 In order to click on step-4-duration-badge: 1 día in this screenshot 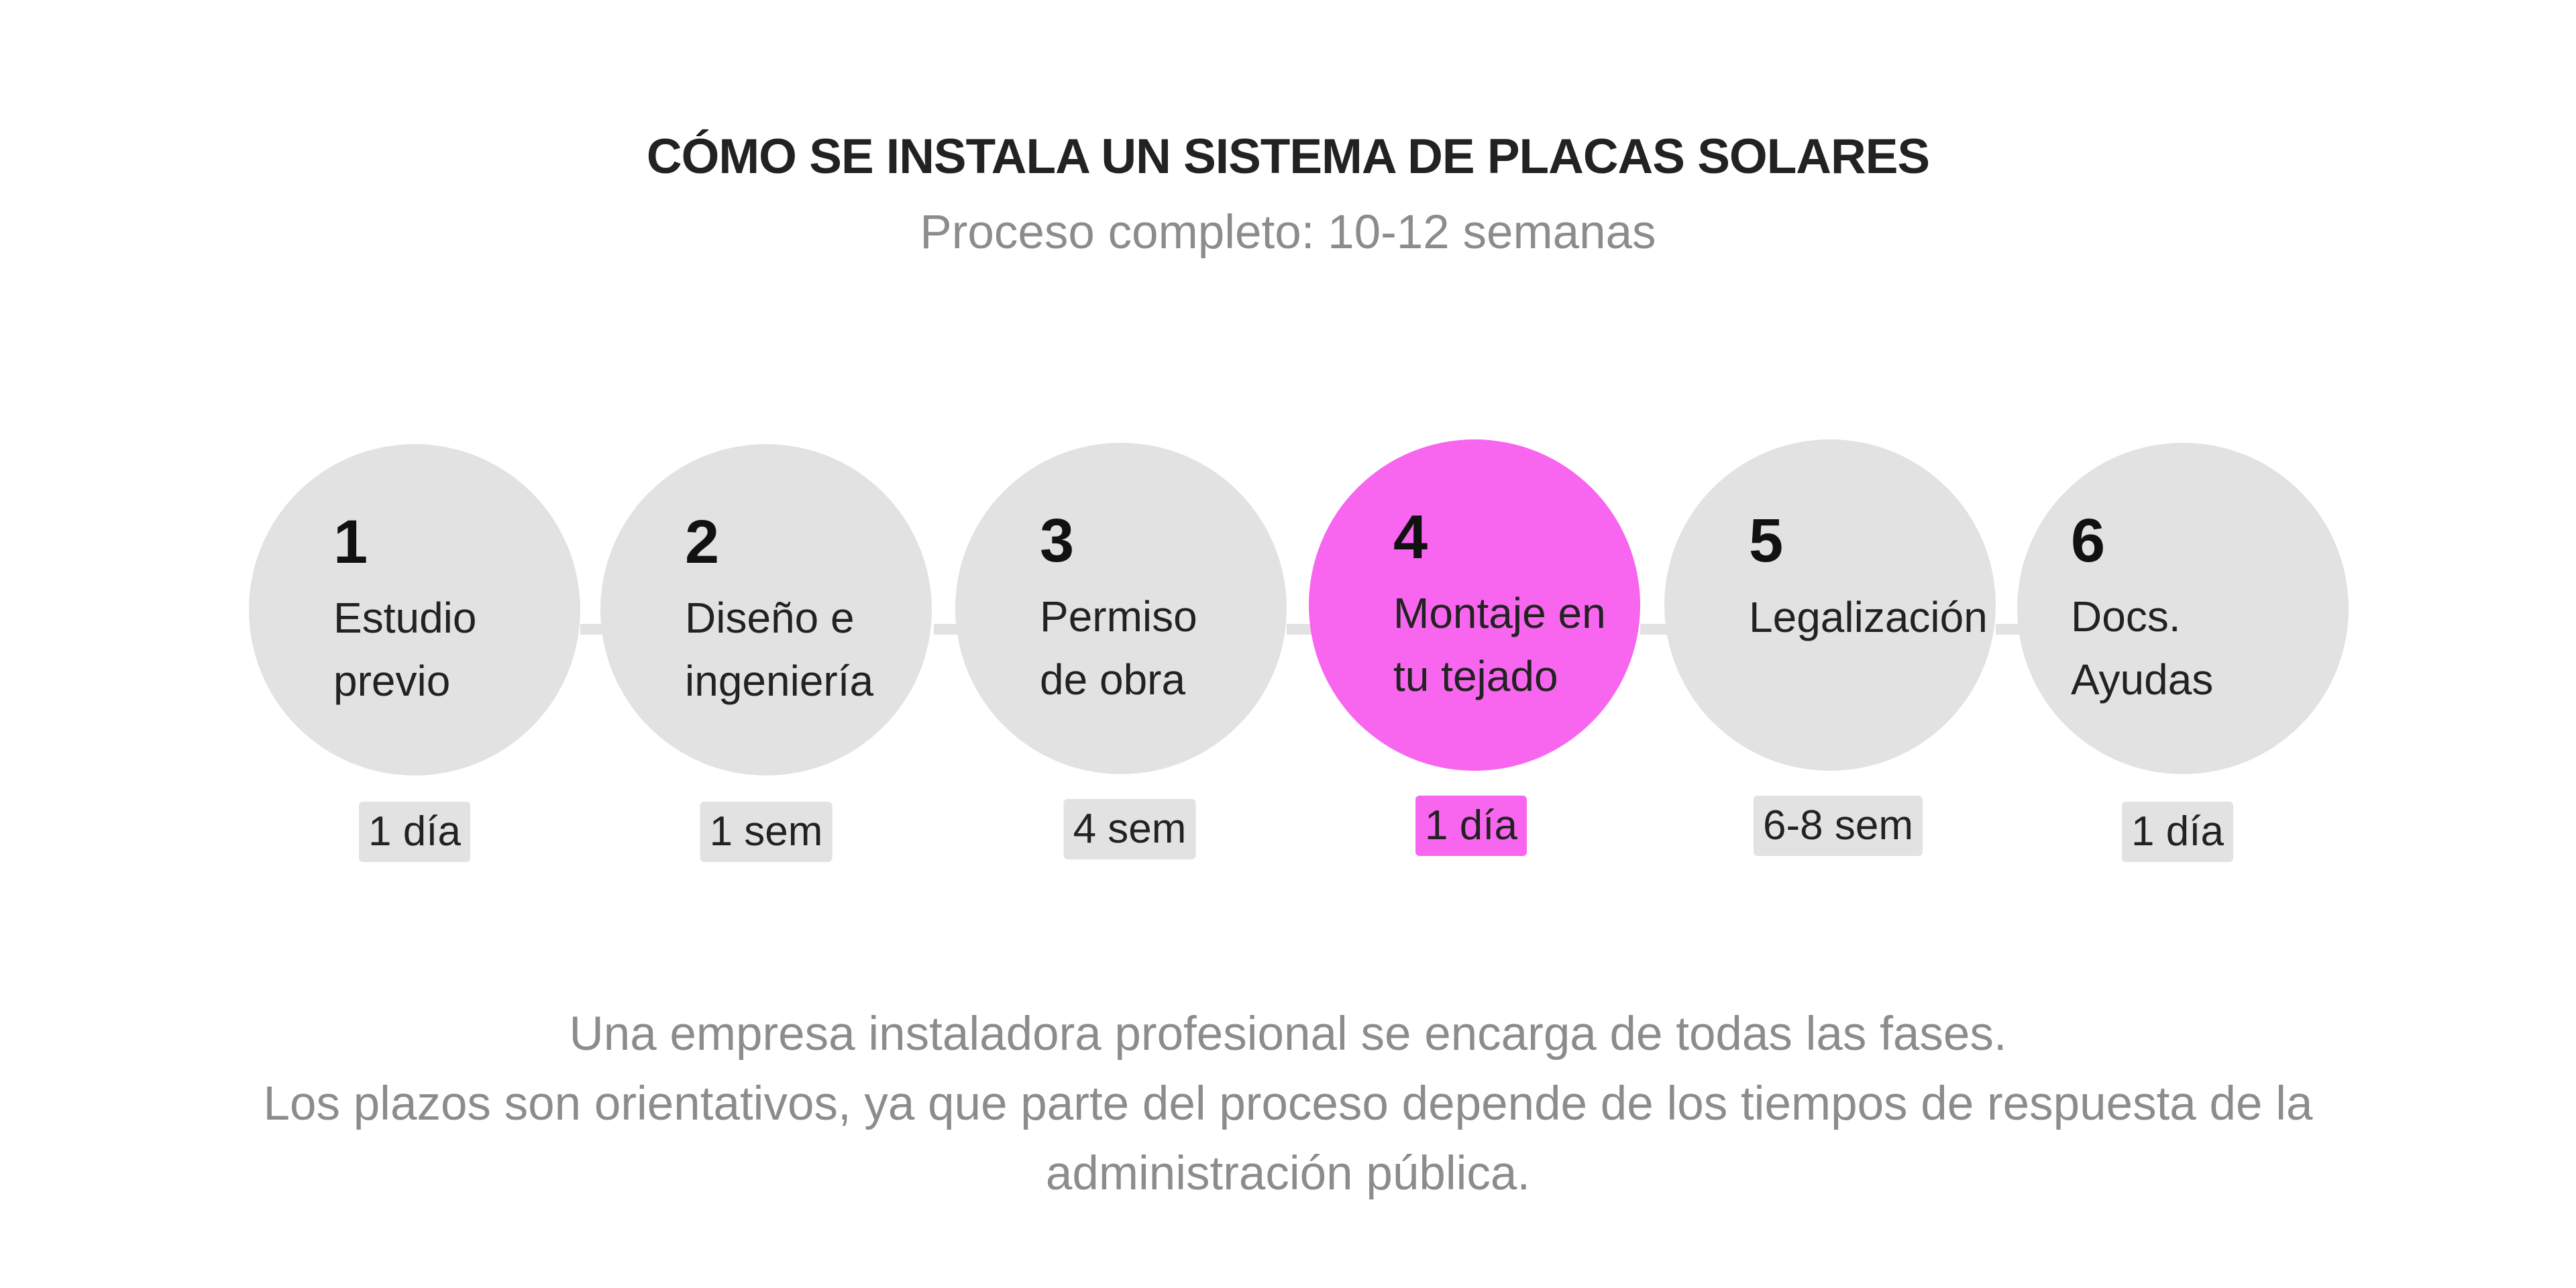, I will do `click(1471, 826)`.